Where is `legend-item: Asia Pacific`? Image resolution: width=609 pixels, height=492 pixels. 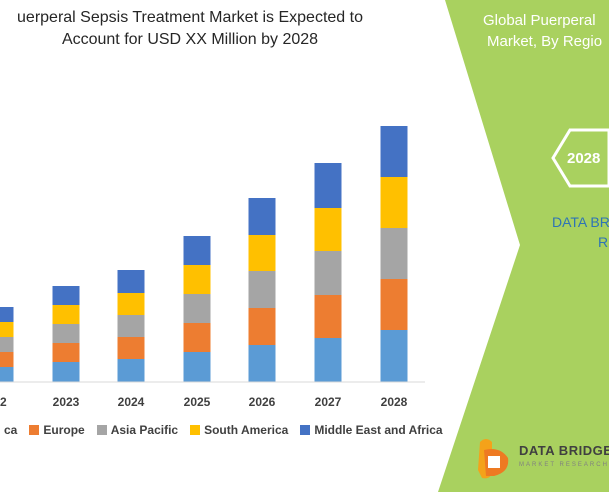 legend-item: Asia Pacific is located at coordinates (137, 430).